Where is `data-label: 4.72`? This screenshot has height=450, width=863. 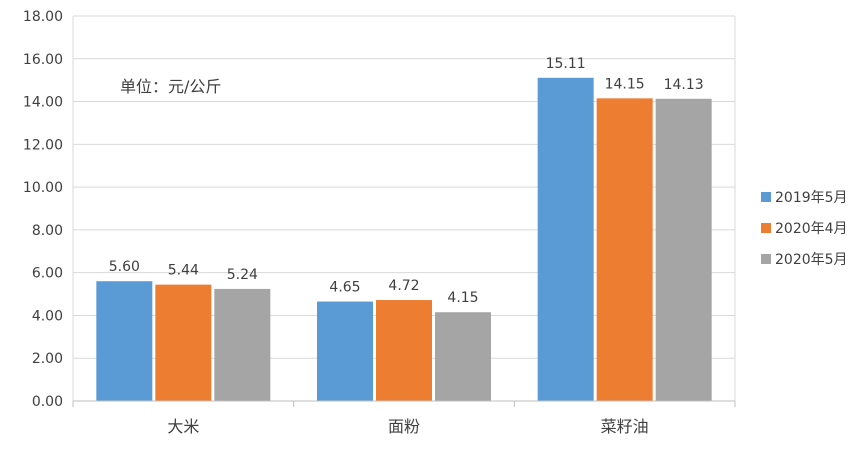 data-label: 4.72 is located at coordinates (403, 286).